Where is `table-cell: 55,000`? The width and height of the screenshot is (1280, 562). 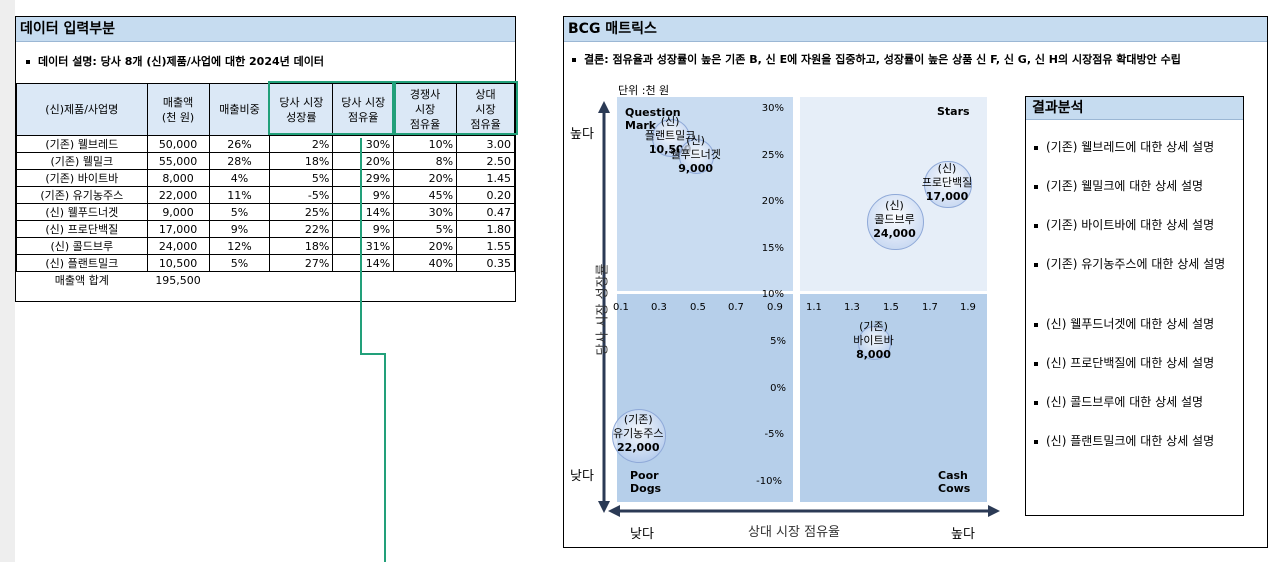 table-cell: 55,000 is located at coordinates (178, 161).